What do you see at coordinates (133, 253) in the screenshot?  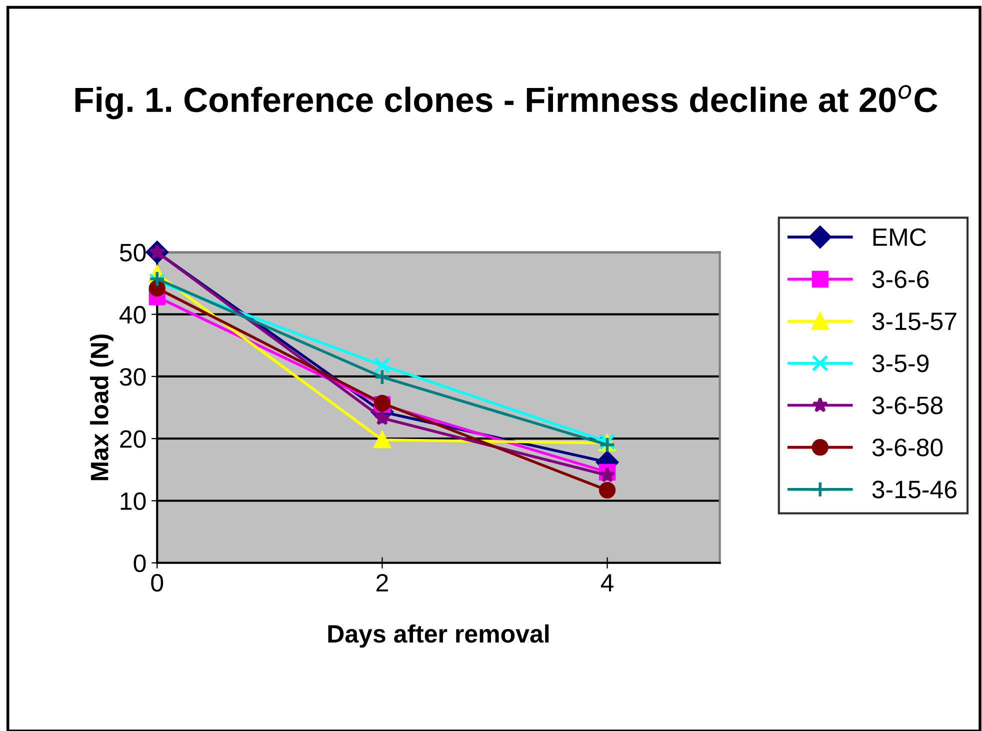 I see `y-tick-label: 50` at bounding box center [133, 253].